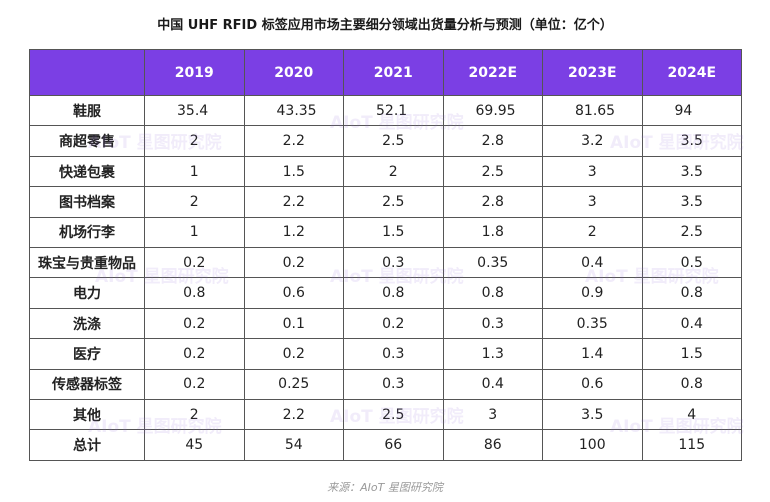 This screenshot has width=770, height=502. I want to click on row-category: 总计, so click(87, 445).